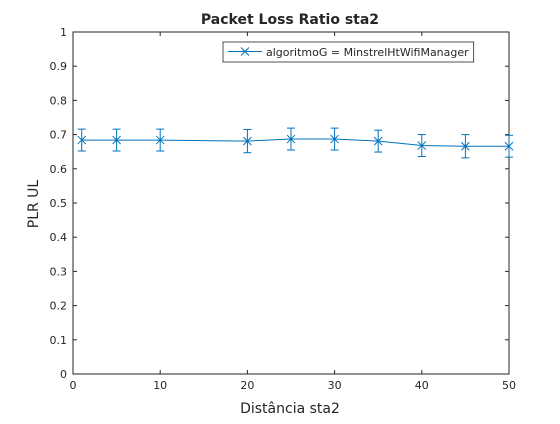 The image size is (560, 424). What do you see at coordinates (509, 385) in the screenshot?
I see `x-tick-label: 50` at bounding box center [509, 385].